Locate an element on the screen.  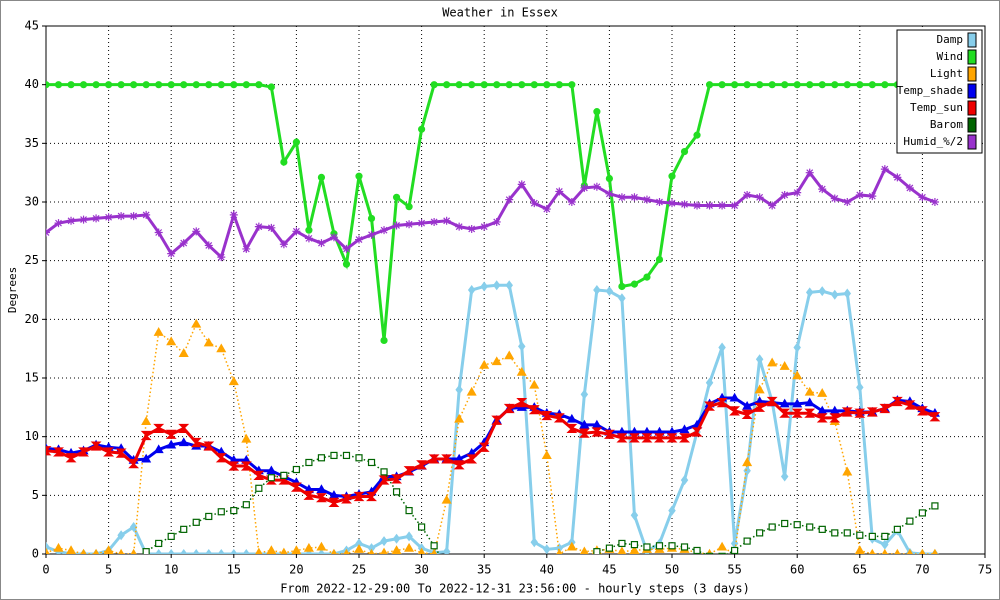
x-tick-label: 5 is located at coordinates (108, 570).